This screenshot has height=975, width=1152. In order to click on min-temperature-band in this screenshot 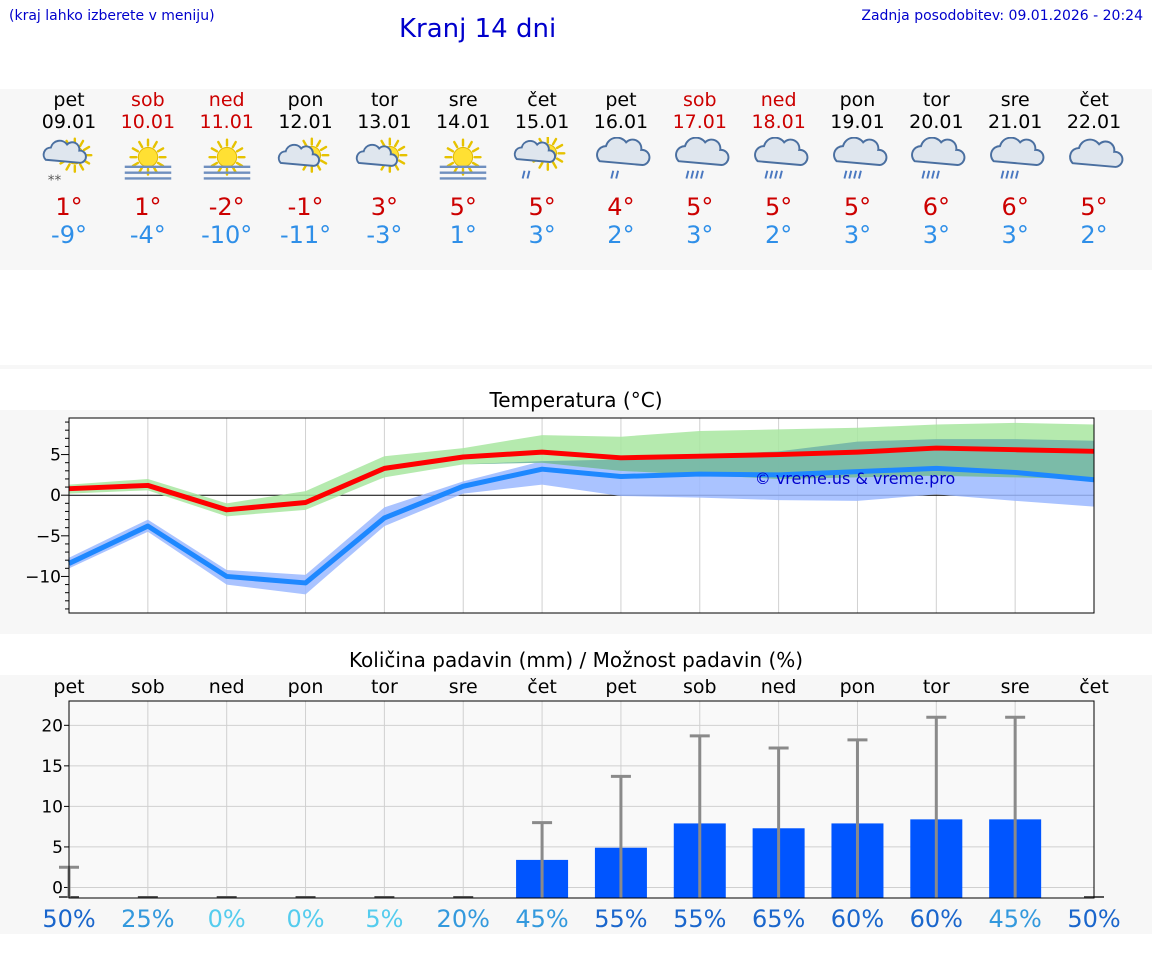, I will do `click(581, 517)`.